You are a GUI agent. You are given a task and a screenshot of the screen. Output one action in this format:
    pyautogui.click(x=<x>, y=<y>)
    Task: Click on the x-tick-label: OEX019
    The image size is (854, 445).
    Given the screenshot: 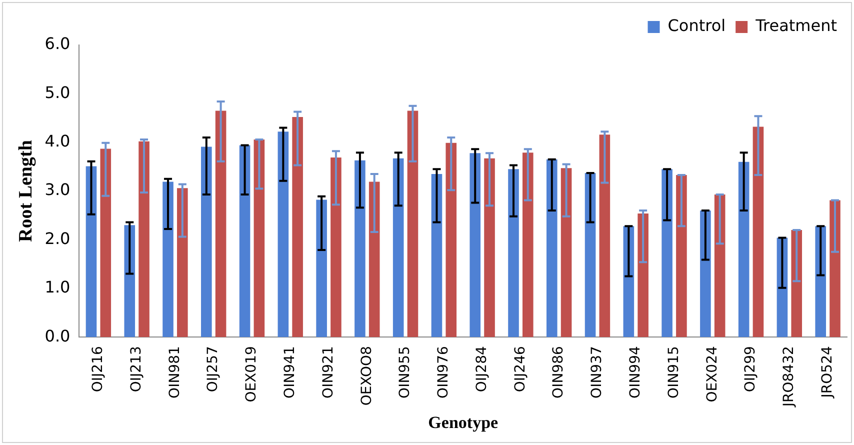 What is the action you would take?
    pyautogui.click(x=252, y=374)
    